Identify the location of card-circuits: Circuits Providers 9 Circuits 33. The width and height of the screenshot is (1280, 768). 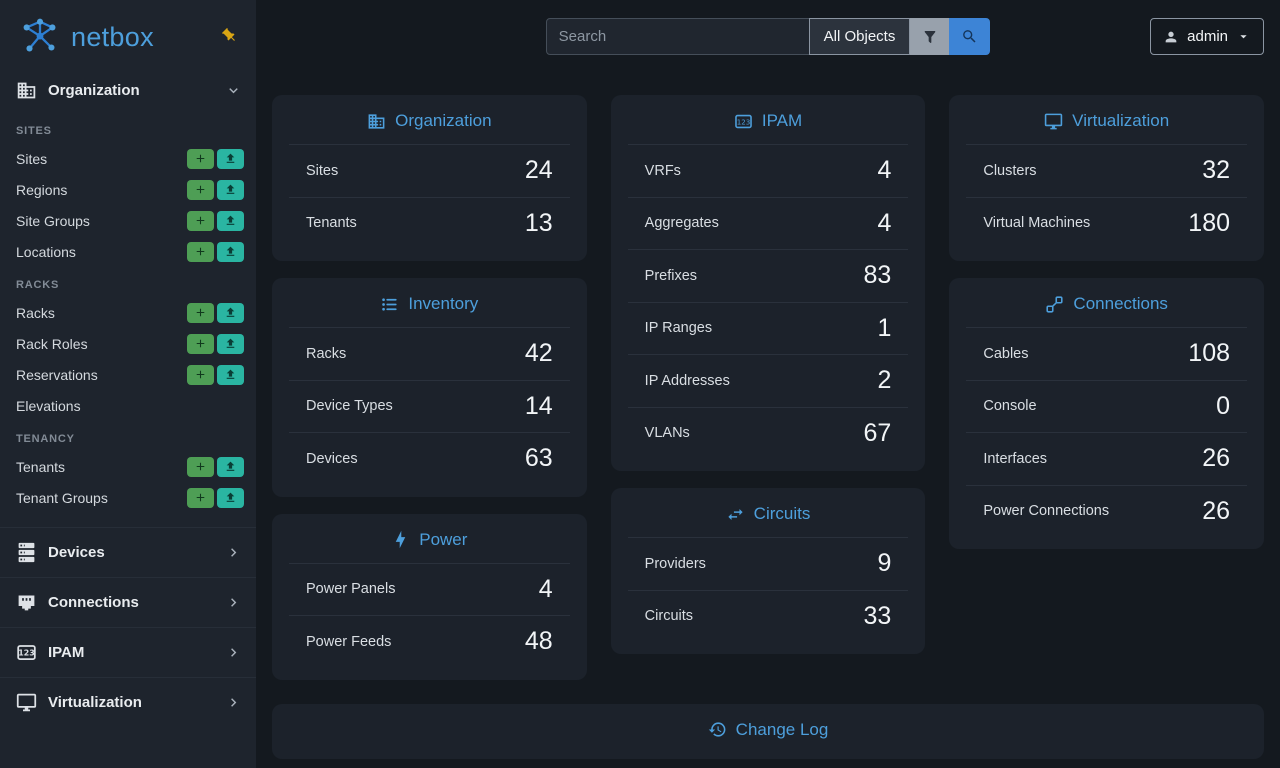
(768, 571).